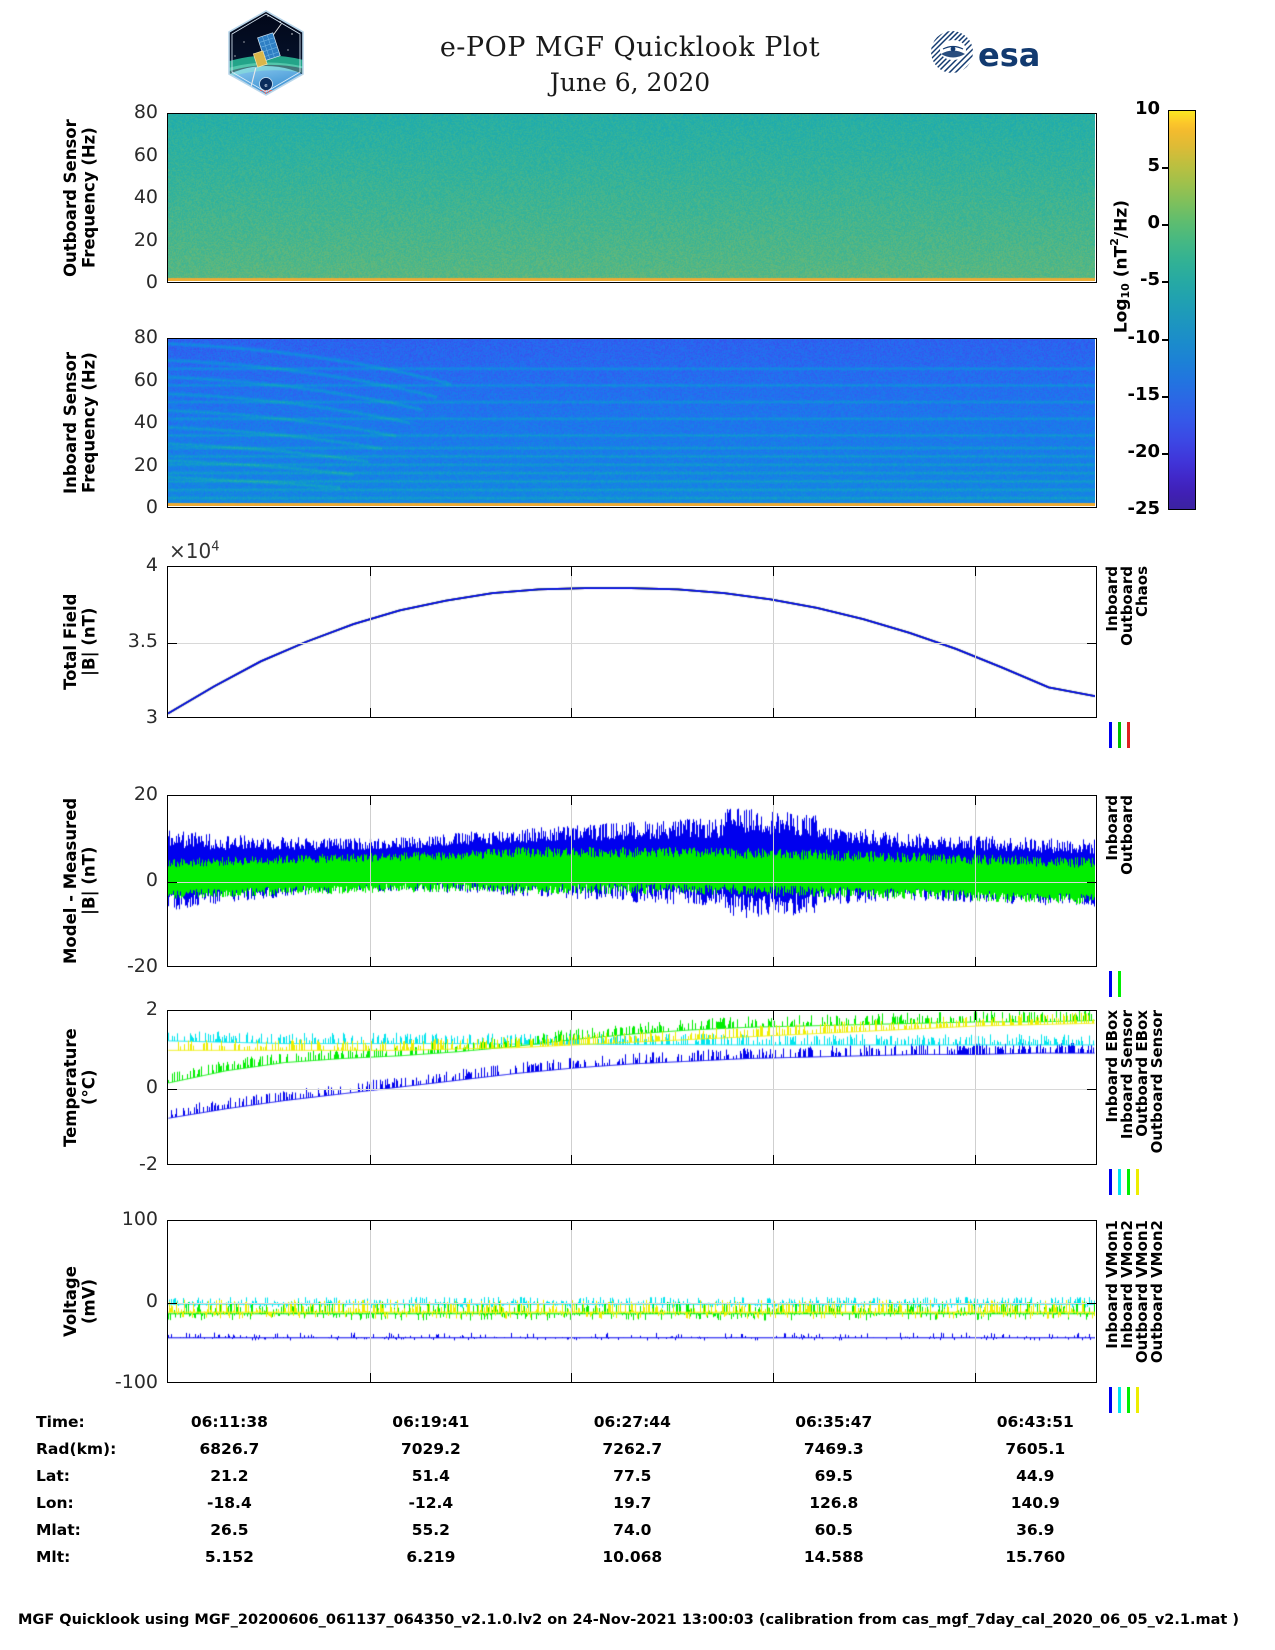 This screenshot has height=1650, width=1275. Describe the element at coordinates (145, 112) in the screenshot. I see `outboard-spectrogram-y-tick-label: 80` at that location.